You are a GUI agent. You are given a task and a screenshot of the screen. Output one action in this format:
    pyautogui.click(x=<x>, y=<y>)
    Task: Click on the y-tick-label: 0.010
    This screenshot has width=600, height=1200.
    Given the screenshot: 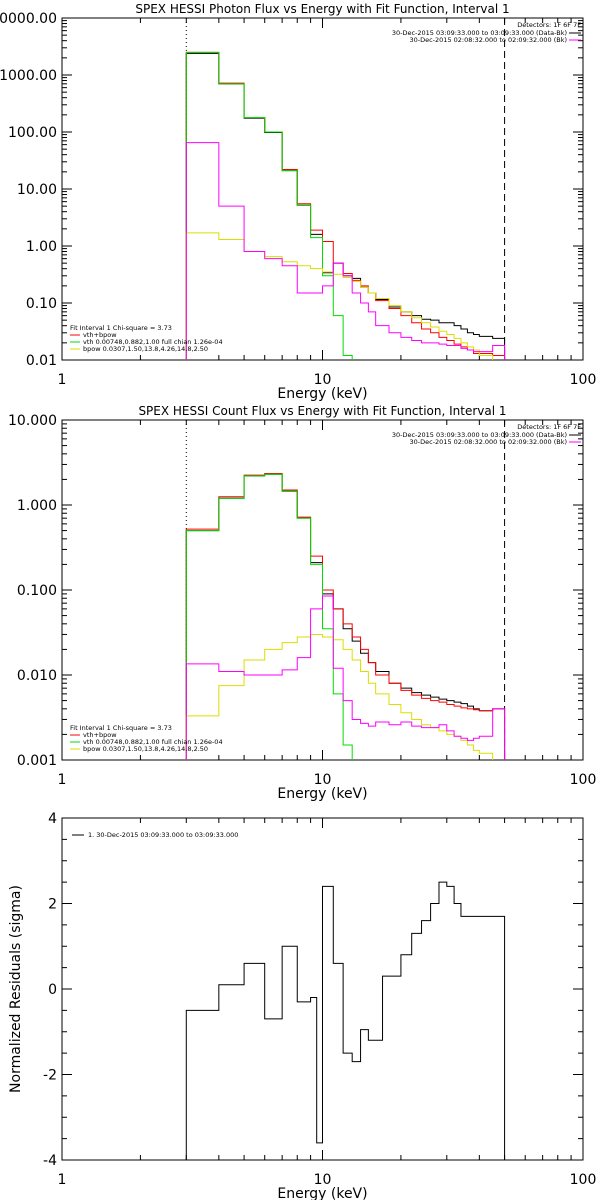 What is the action you would take?
    pyautogui.click(x=37, y=676)
    